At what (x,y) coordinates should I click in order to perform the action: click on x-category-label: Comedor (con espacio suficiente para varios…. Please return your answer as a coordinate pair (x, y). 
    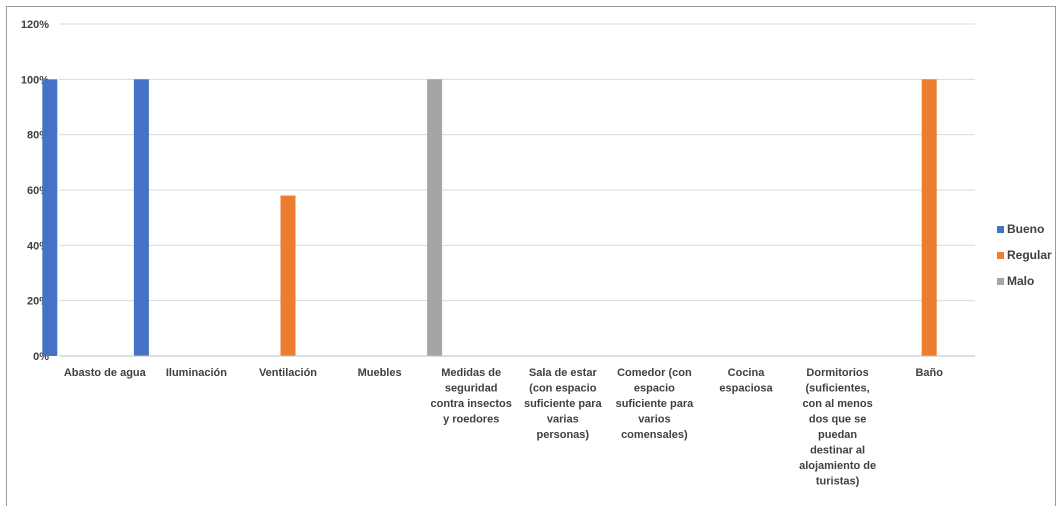
    Looking at the image, I should click on (655, 404).